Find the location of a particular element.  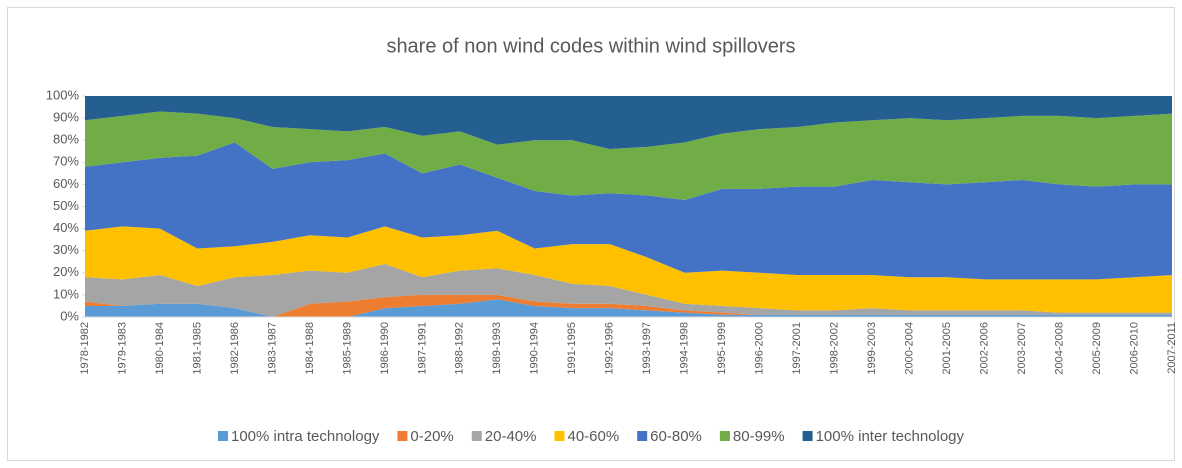

x-tick-label: 1994-1998 is located at coordinates (685, 348).